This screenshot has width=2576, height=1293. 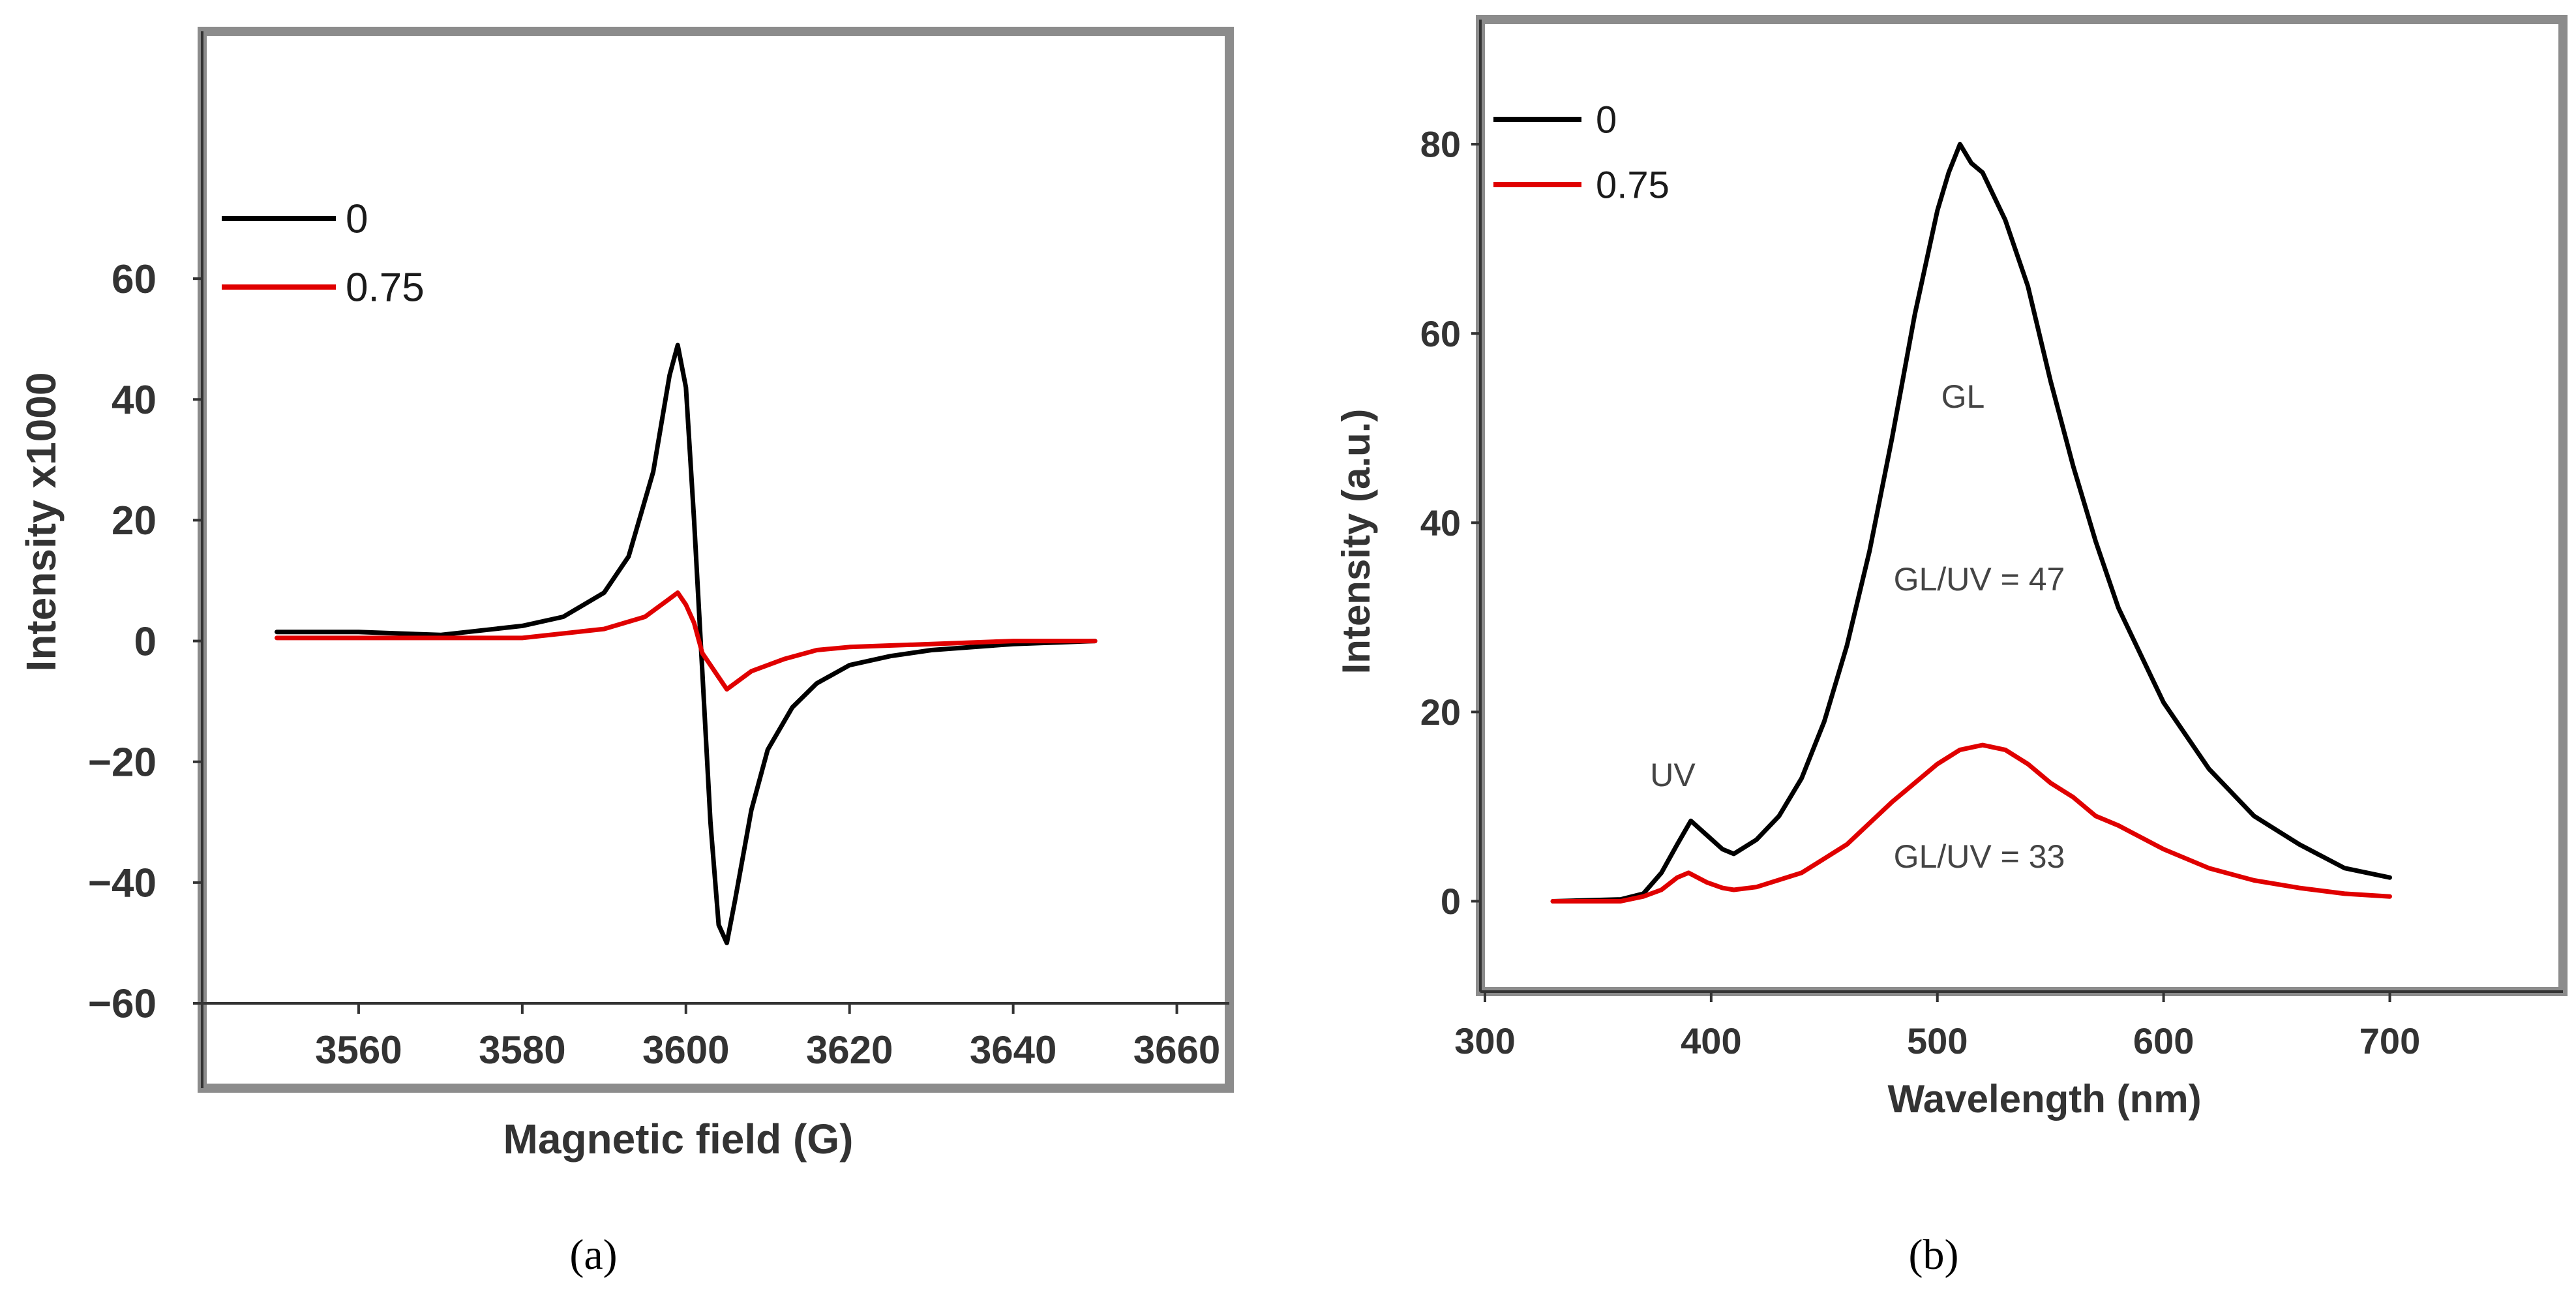 I want to click on x-tick-label-b: 500, so click(x=1937, y=1040).